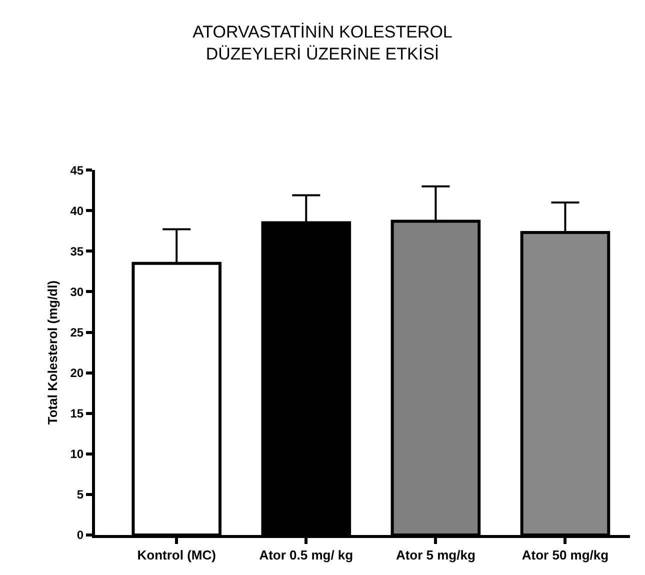 Image resolution: width=645 pixels, height=575 pixels. Describe the element at coordinates (77, 211) in the screenshot. I see `y-tick-label: 40` at that location.